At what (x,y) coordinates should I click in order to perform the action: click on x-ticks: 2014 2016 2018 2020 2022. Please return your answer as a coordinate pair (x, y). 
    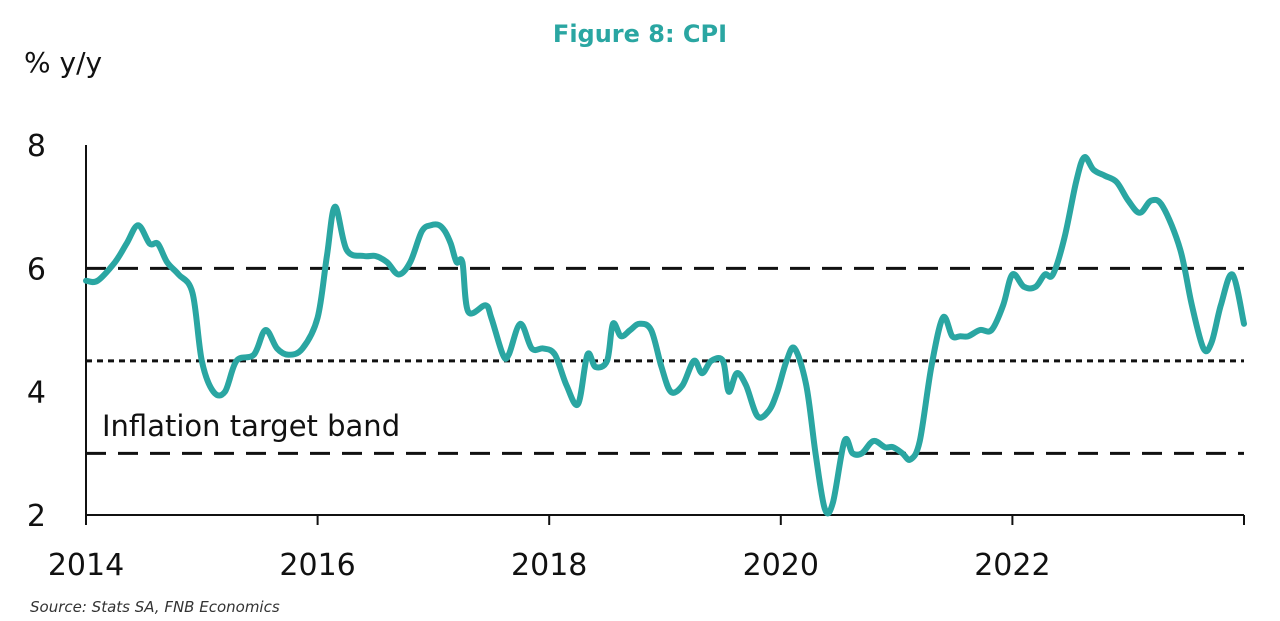
    Looking at the image, I should click on (646, 549).